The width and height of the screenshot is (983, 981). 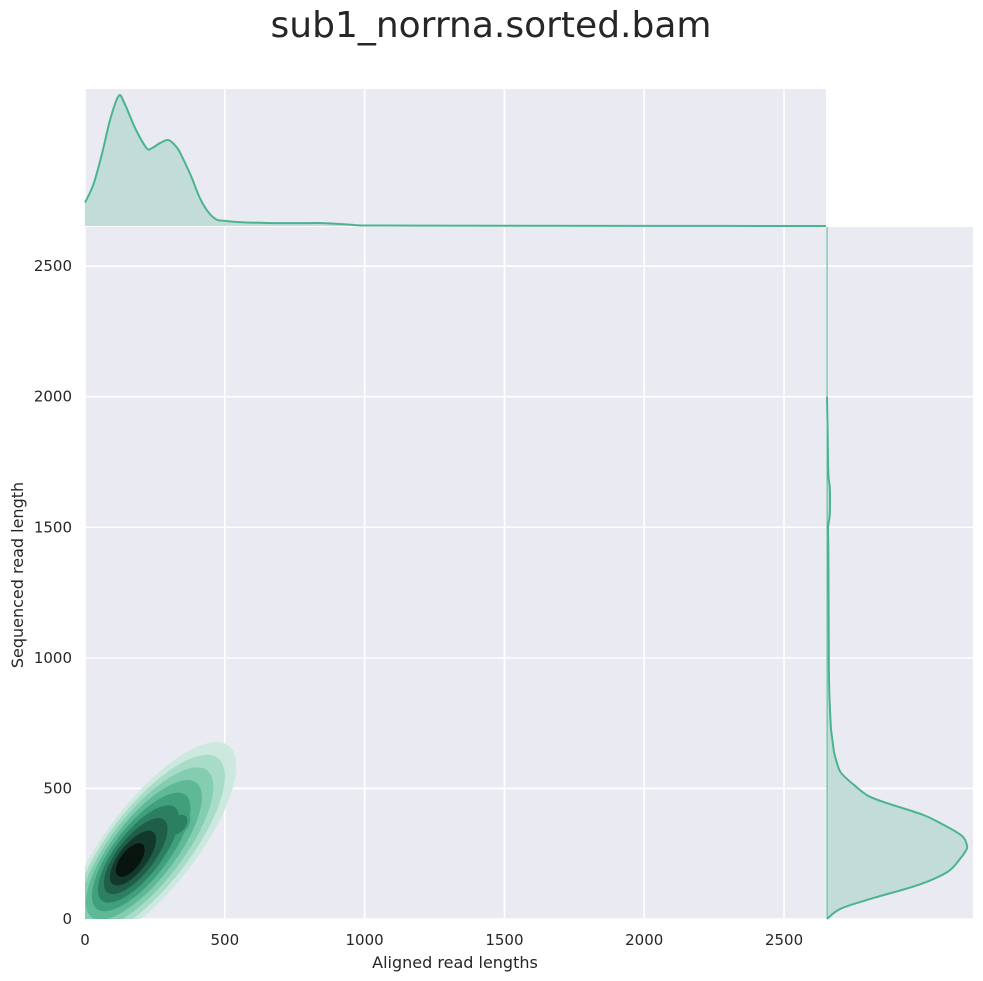 I want to click on joint-kde-contours, so click(x=161, y=830).